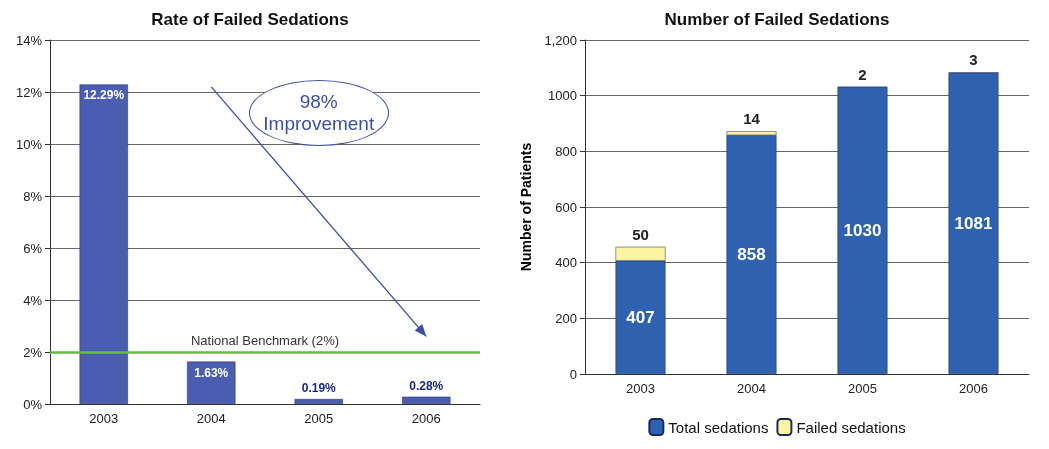 Image resolution: width=1049 pixels, height=449 pixels. I want to click on data-label: 858, so click(751, 255).